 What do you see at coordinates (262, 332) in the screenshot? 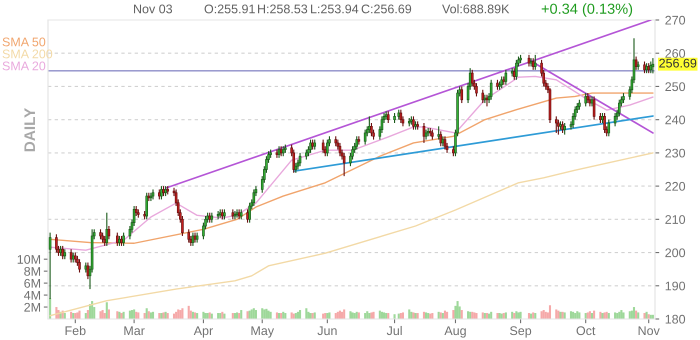
I see `x-tick-label: May` at bounding box center [262, 332].